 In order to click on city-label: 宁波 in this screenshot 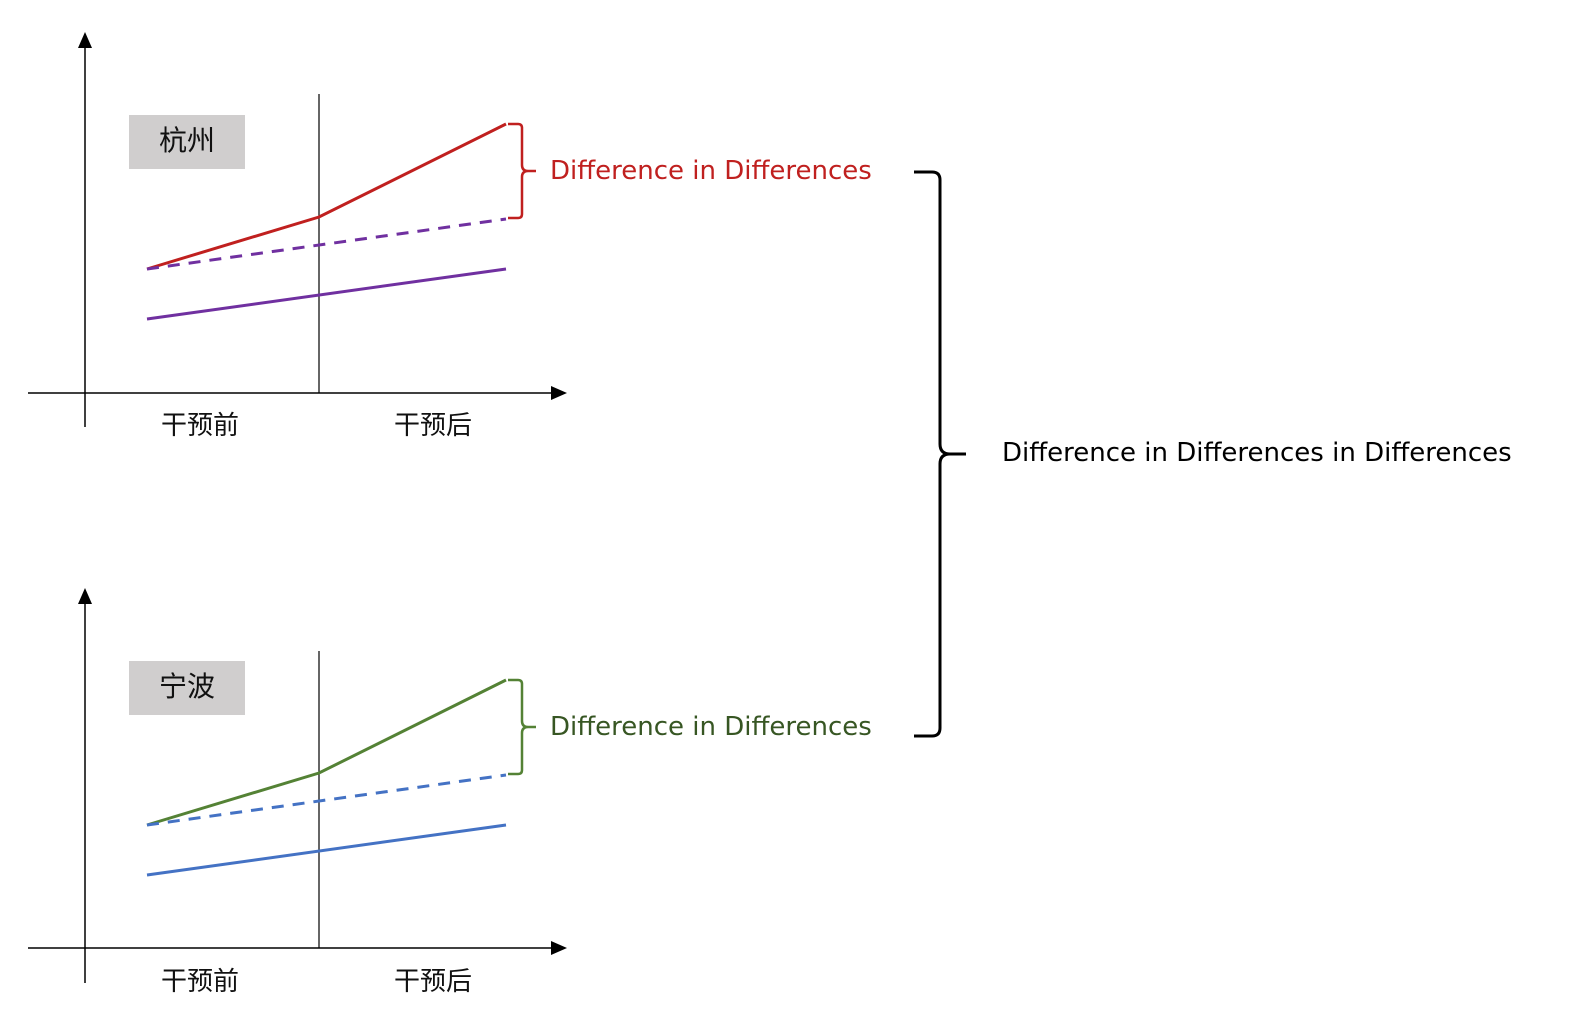, I will do `click(187, 686)`.